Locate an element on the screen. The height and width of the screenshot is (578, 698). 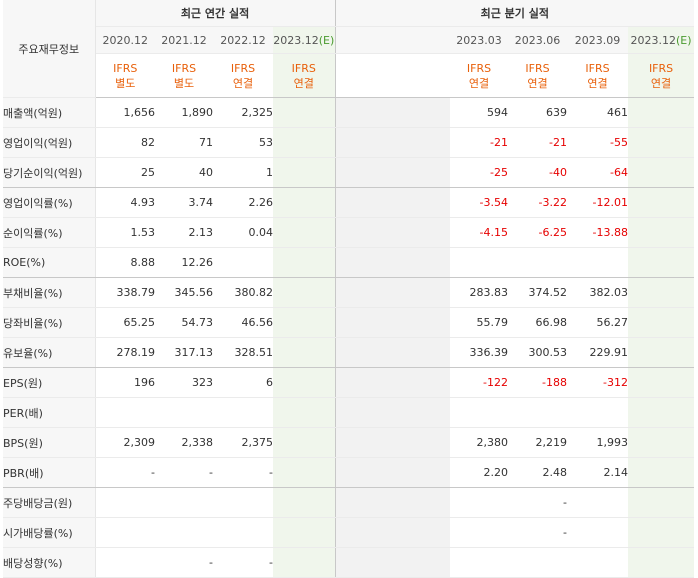
value-cell: 374.52 is located at coordinates (538, 292).